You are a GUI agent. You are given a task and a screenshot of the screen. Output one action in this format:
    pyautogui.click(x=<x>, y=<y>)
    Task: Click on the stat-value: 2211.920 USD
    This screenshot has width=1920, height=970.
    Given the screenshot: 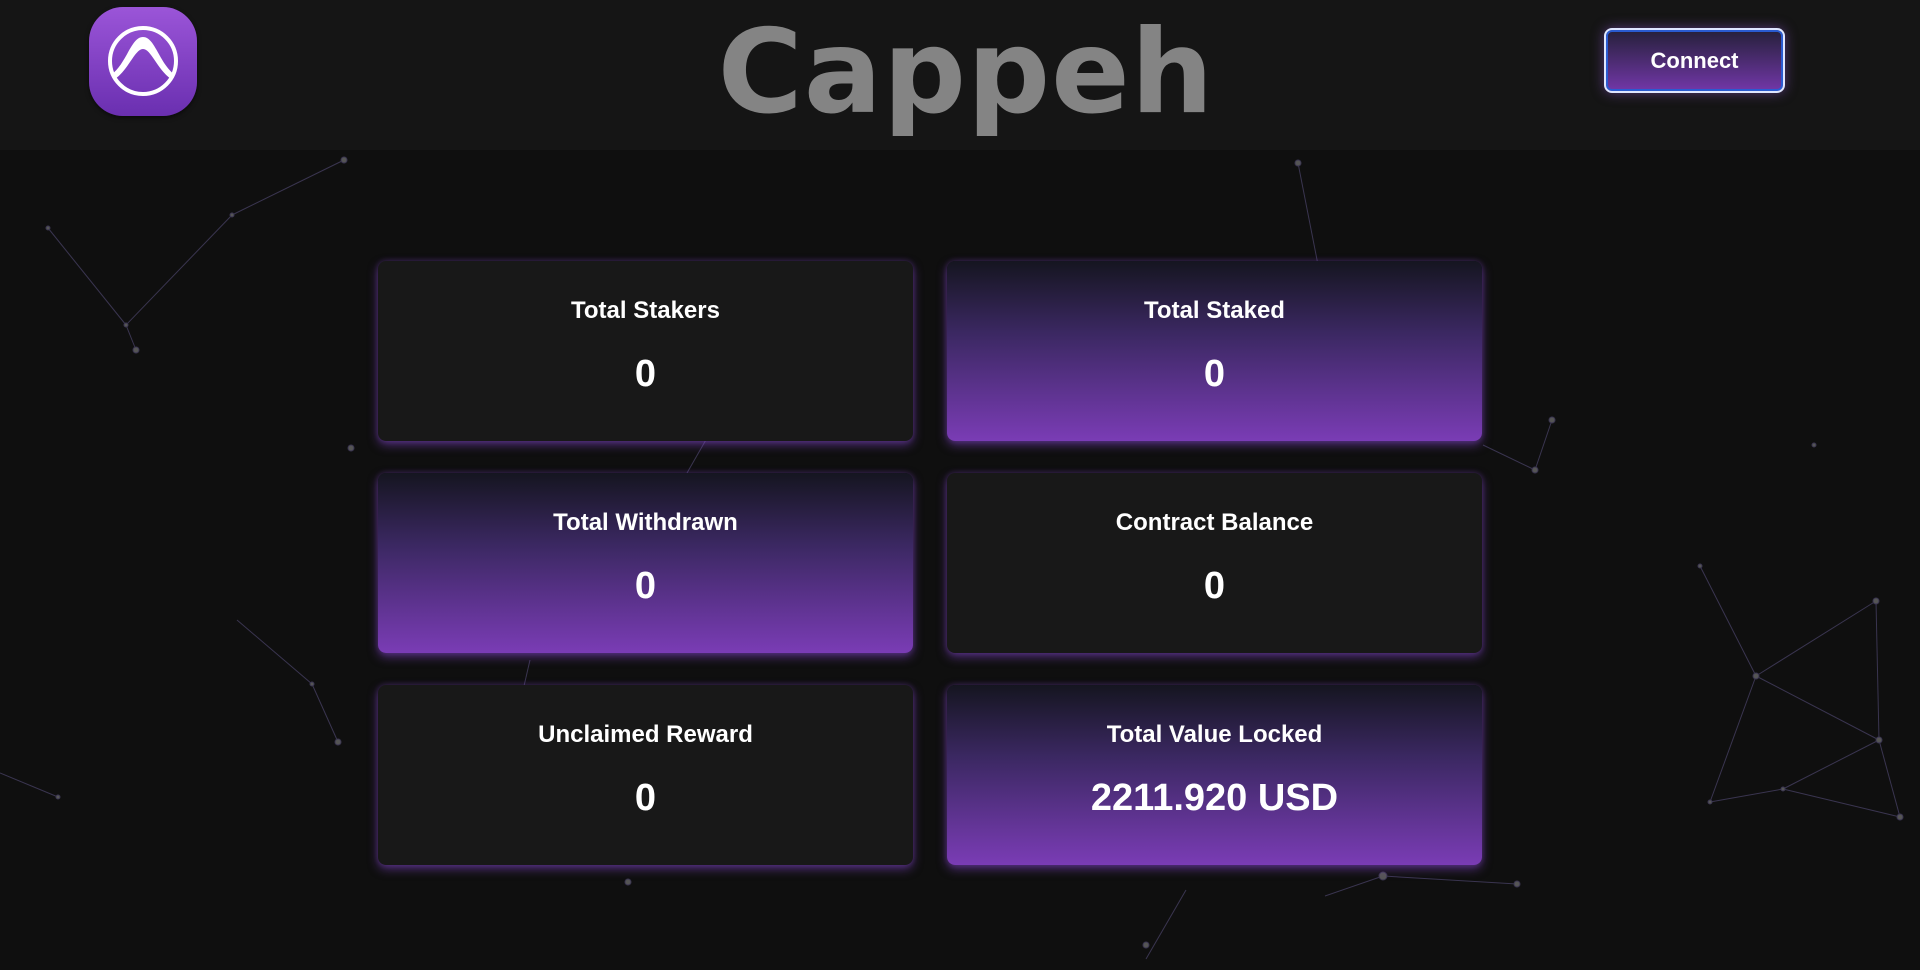 What is the action you would take?
    pyautogui.click(x=1214, y=798)
    